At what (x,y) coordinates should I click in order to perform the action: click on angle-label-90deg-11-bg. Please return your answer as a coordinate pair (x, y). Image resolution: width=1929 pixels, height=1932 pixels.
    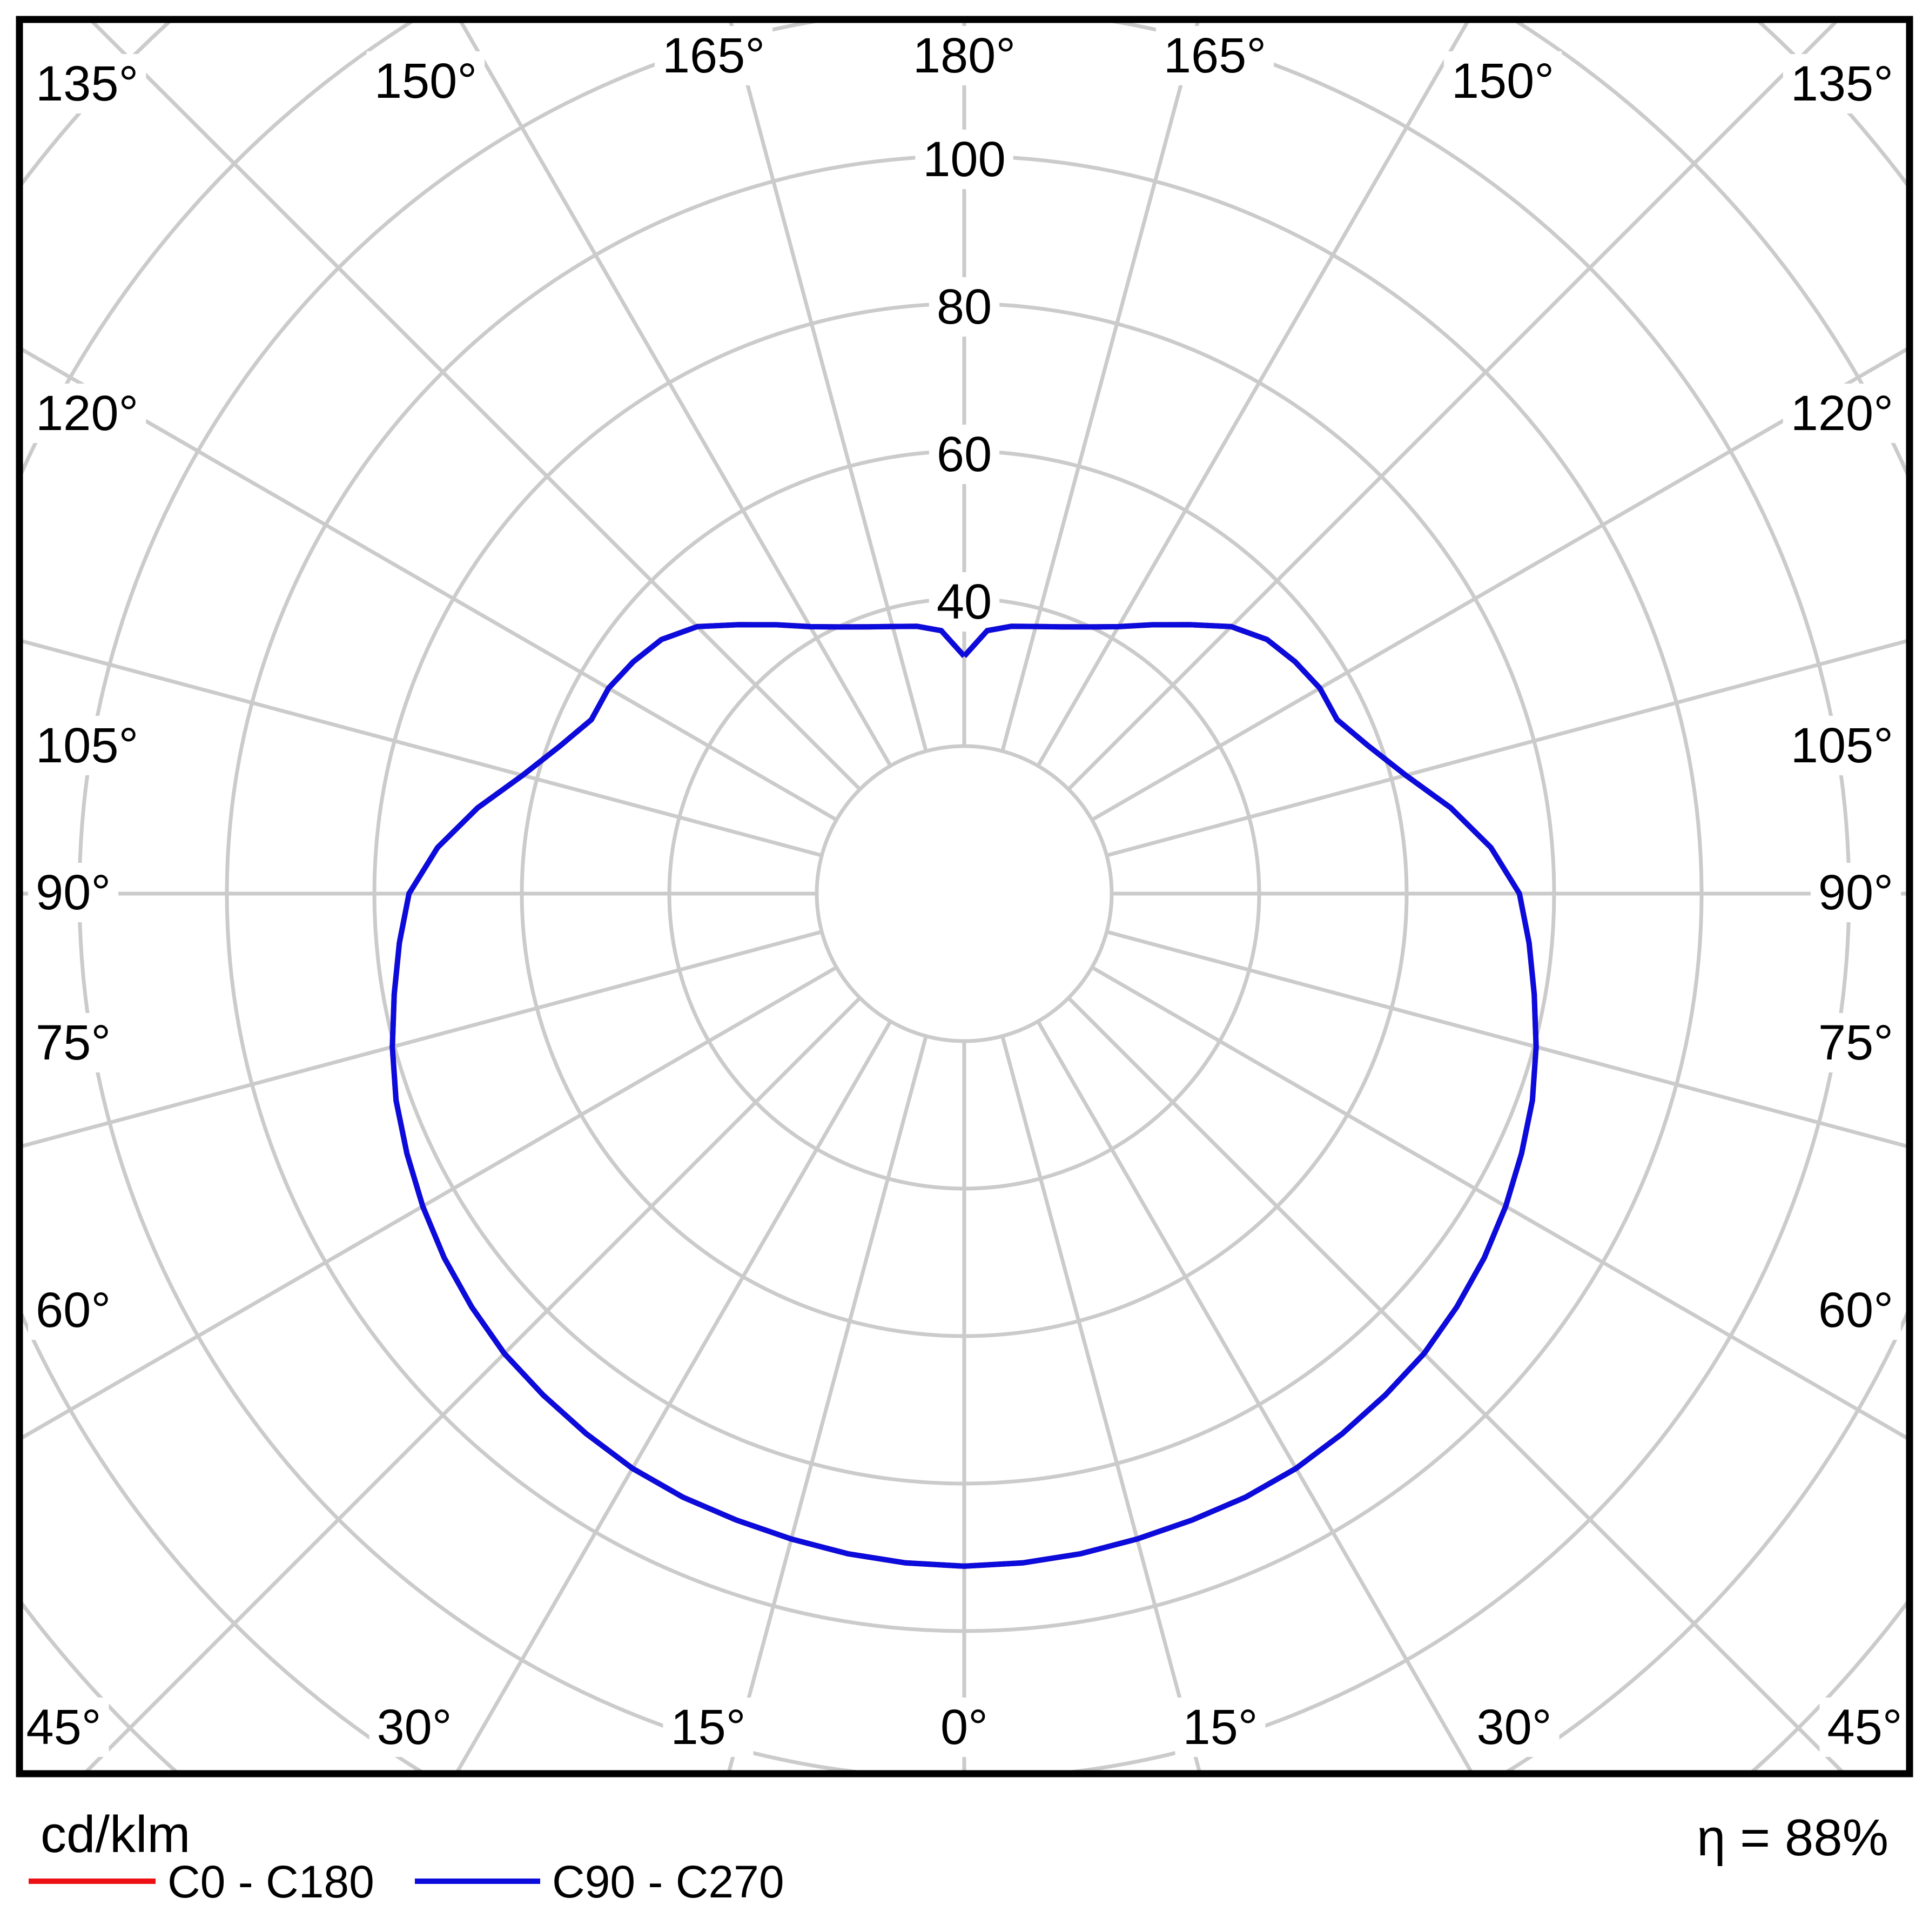
    Looking at the image, I should click on (73, 893).